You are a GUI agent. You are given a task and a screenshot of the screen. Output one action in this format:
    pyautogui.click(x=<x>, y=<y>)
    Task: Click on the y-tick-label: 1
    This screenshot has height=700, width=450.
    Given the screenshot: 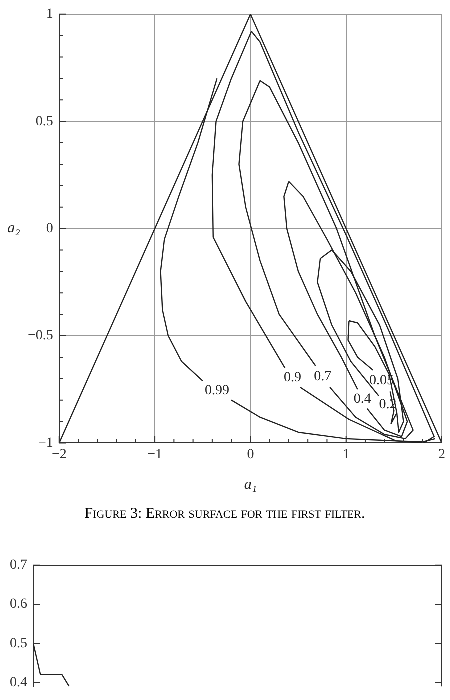 What is the action you would take?
    pyautogui.click(x=50, y=14)
    